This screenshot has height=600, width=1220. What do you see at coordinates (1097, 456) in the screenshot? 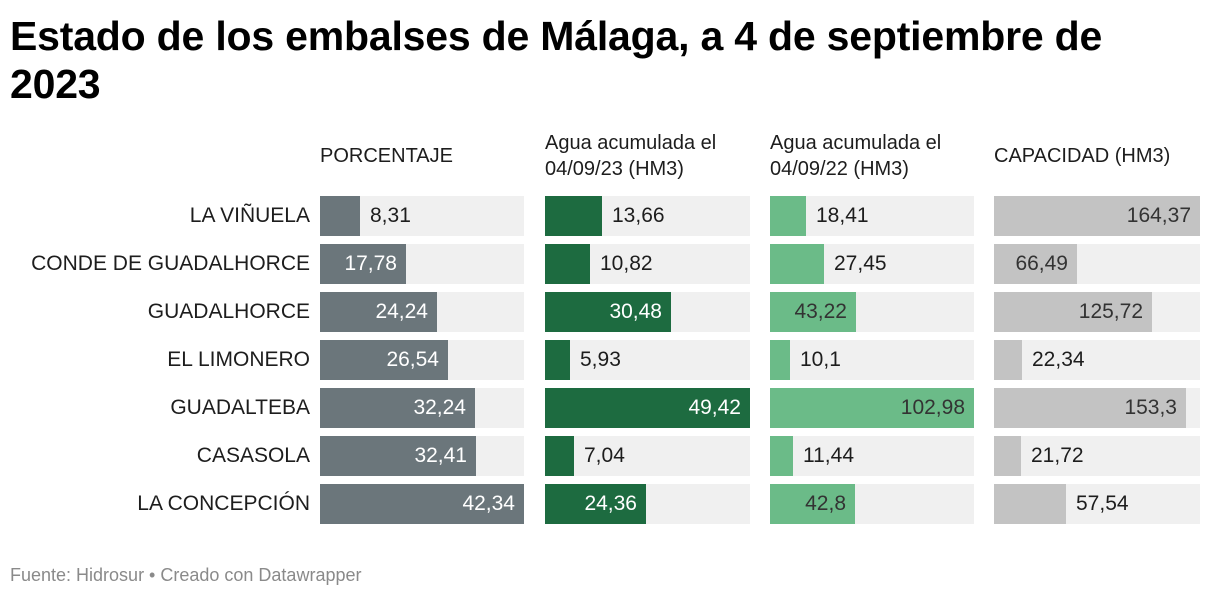
I see `bar-track: 21,72` at bounding box center [1097, 456].